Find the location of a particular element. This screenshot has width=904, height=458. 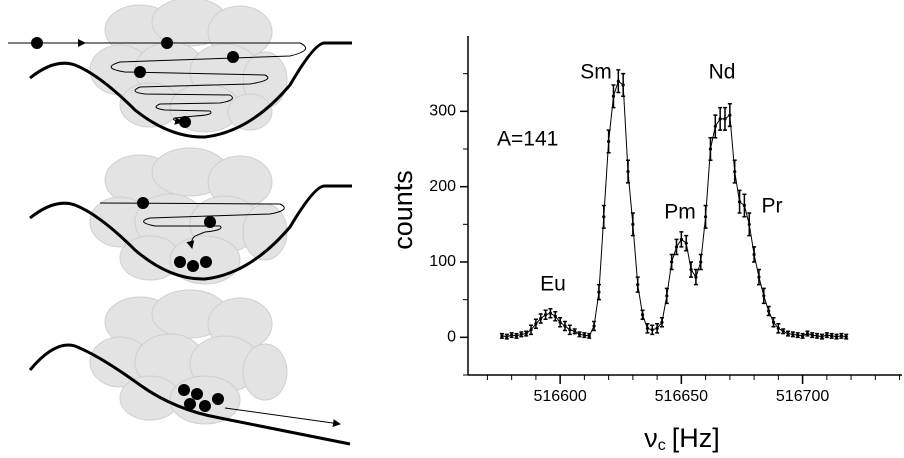

x-label-subscript: c is located at coordinates (662, 445).